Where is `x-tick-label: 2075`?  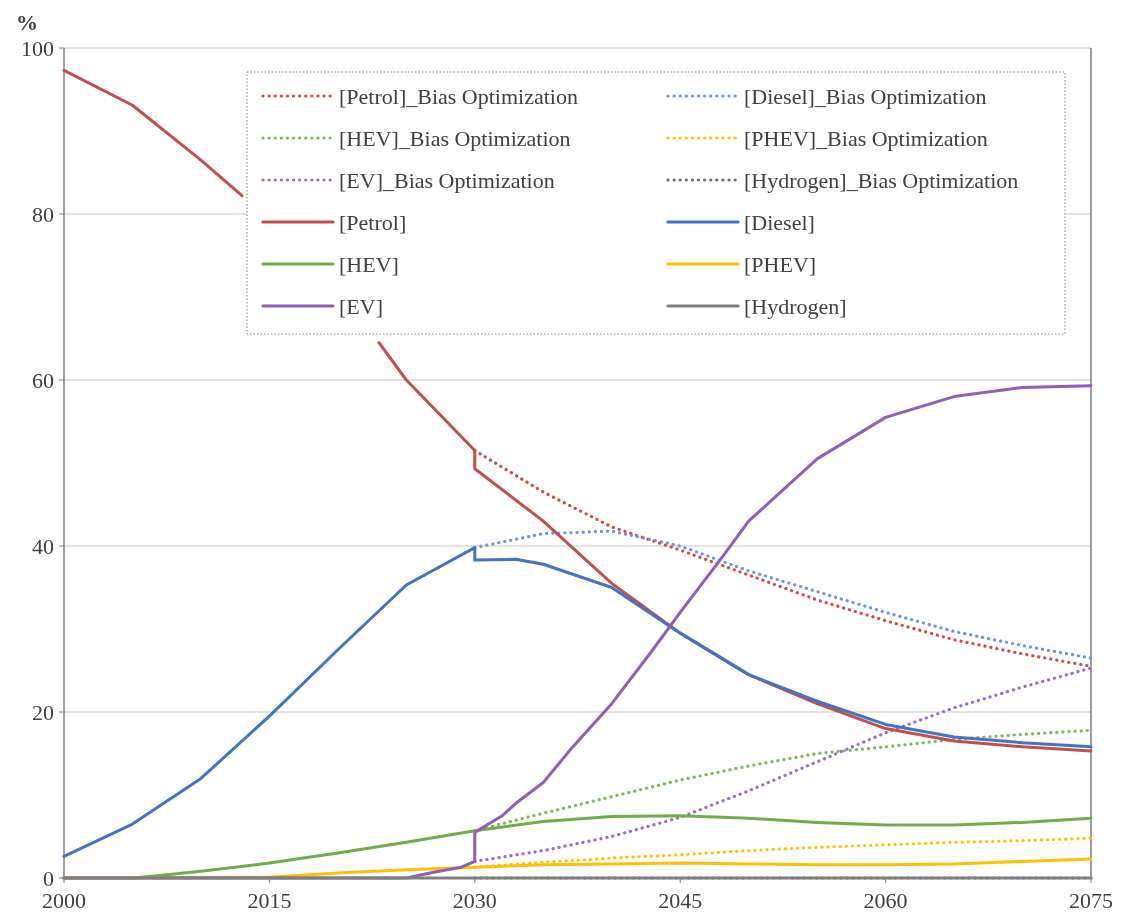
x-tick-label: 2075 is located at coordinates (1091, 900).